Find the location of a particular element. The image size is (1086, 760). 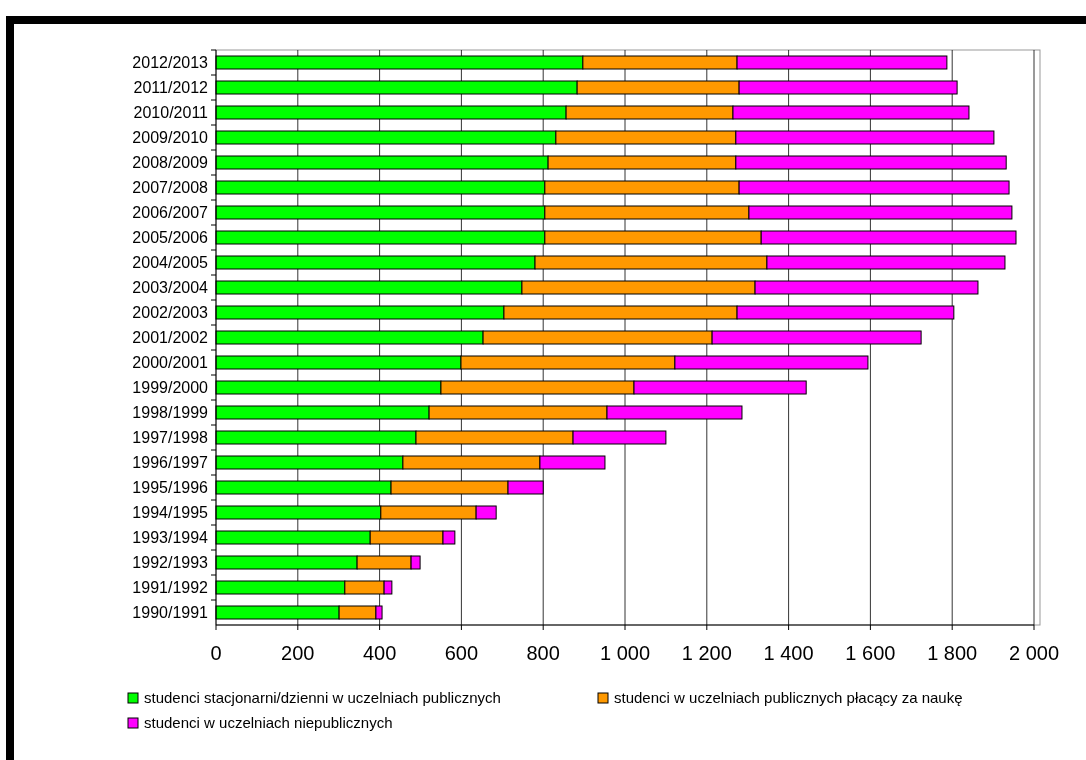

y-tick-label: 1999/2000 is located at coordinates (170, 388).